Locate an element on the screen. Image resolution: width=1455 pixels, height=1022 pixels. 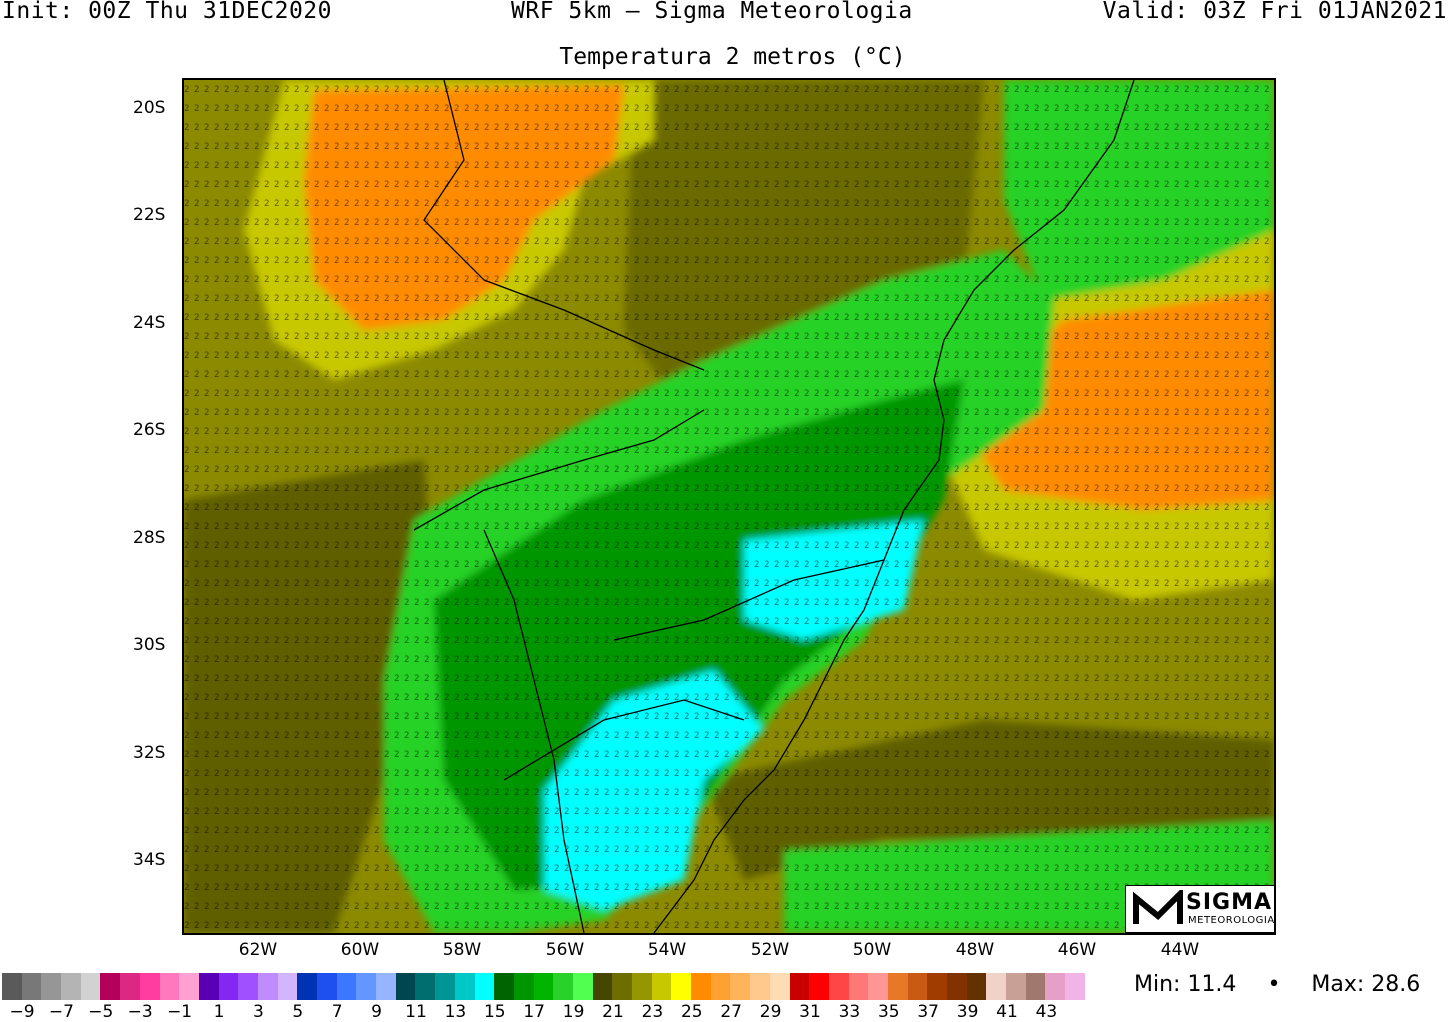
lon-label: 52W is located at coordinates (770, 950).